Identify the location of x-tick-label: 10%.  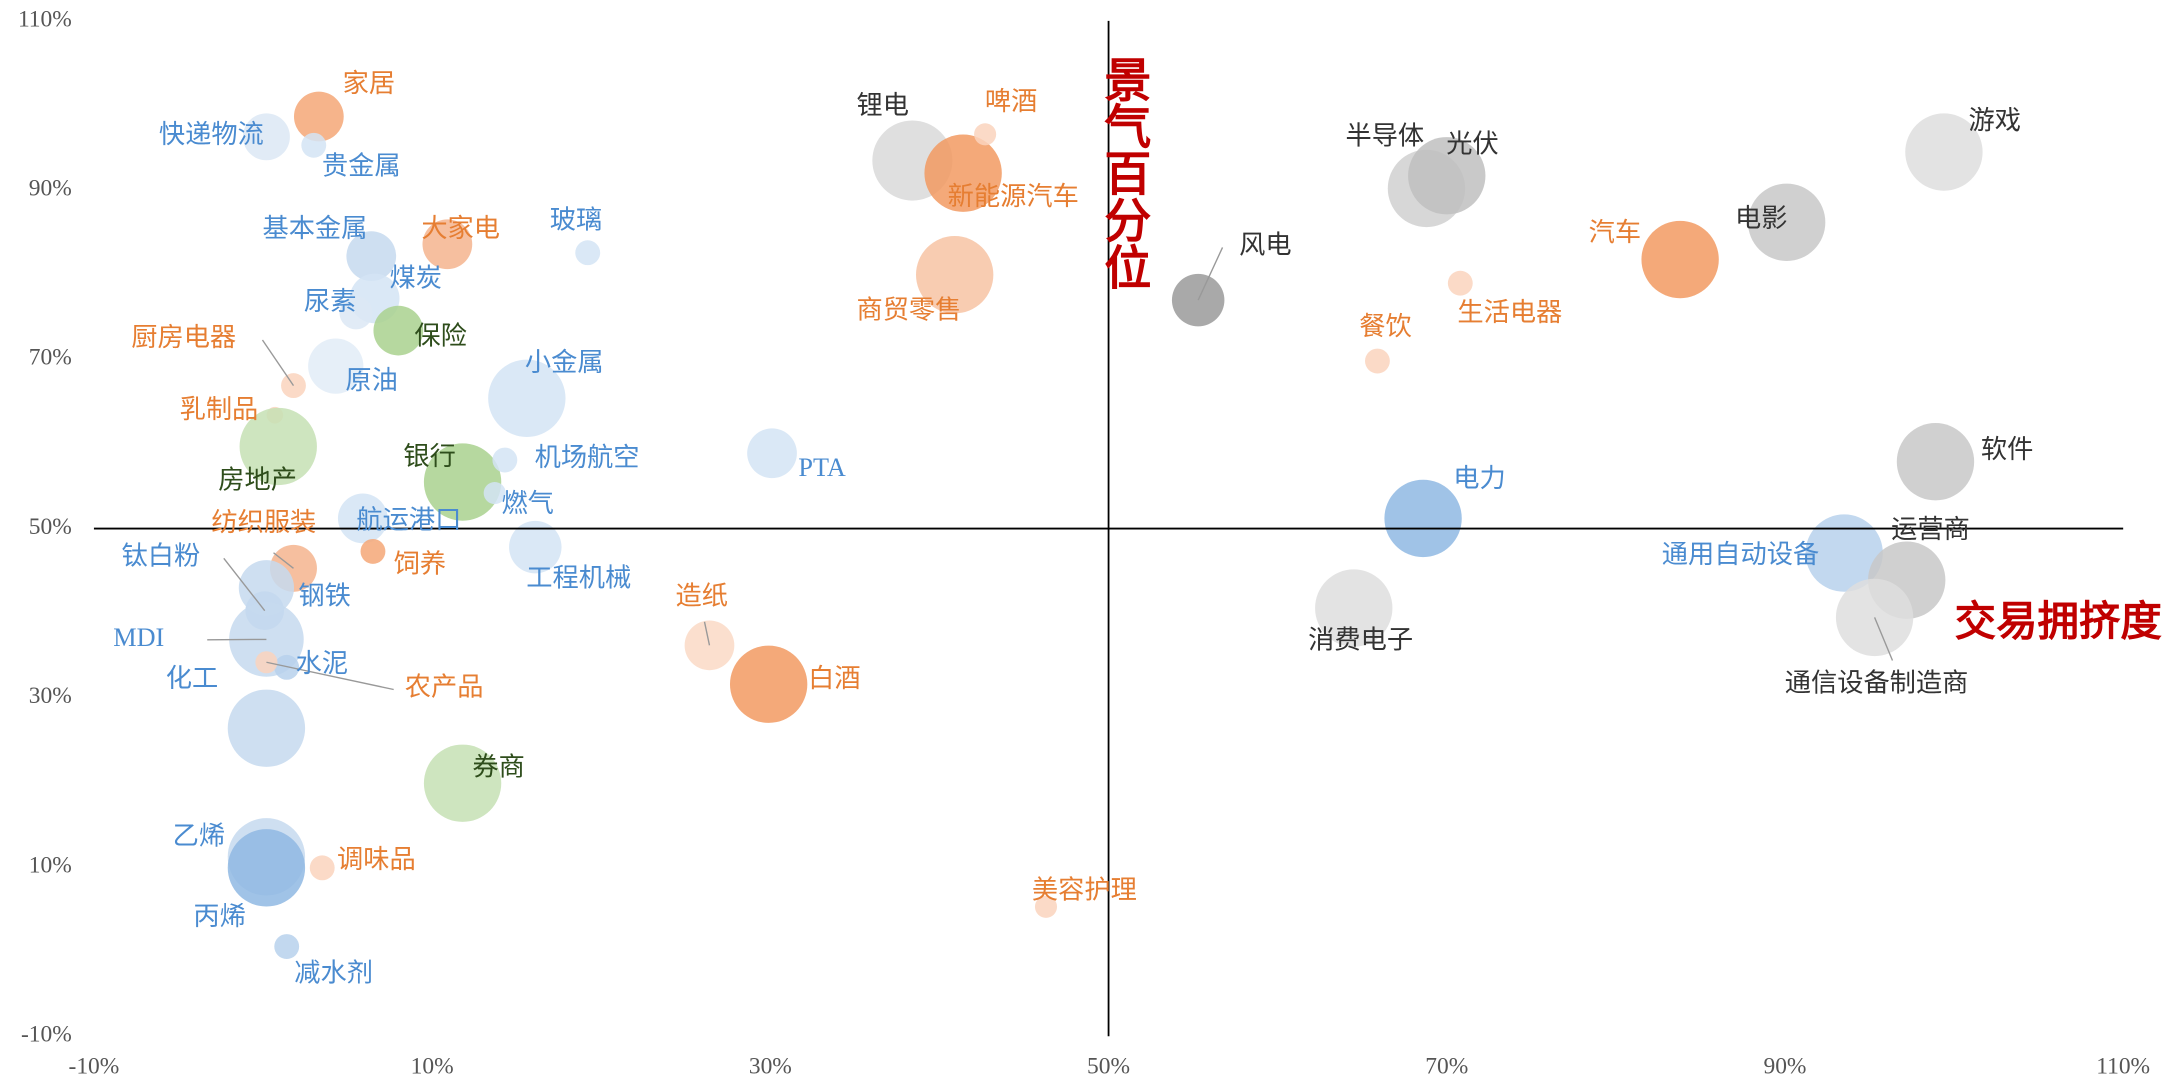
(432, 1066).